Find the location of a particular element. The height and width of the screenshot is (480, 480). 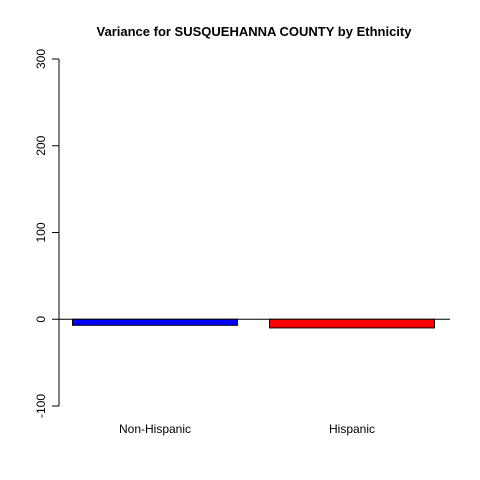

y-tick-label: 0 is located at coordinates (41, 319).